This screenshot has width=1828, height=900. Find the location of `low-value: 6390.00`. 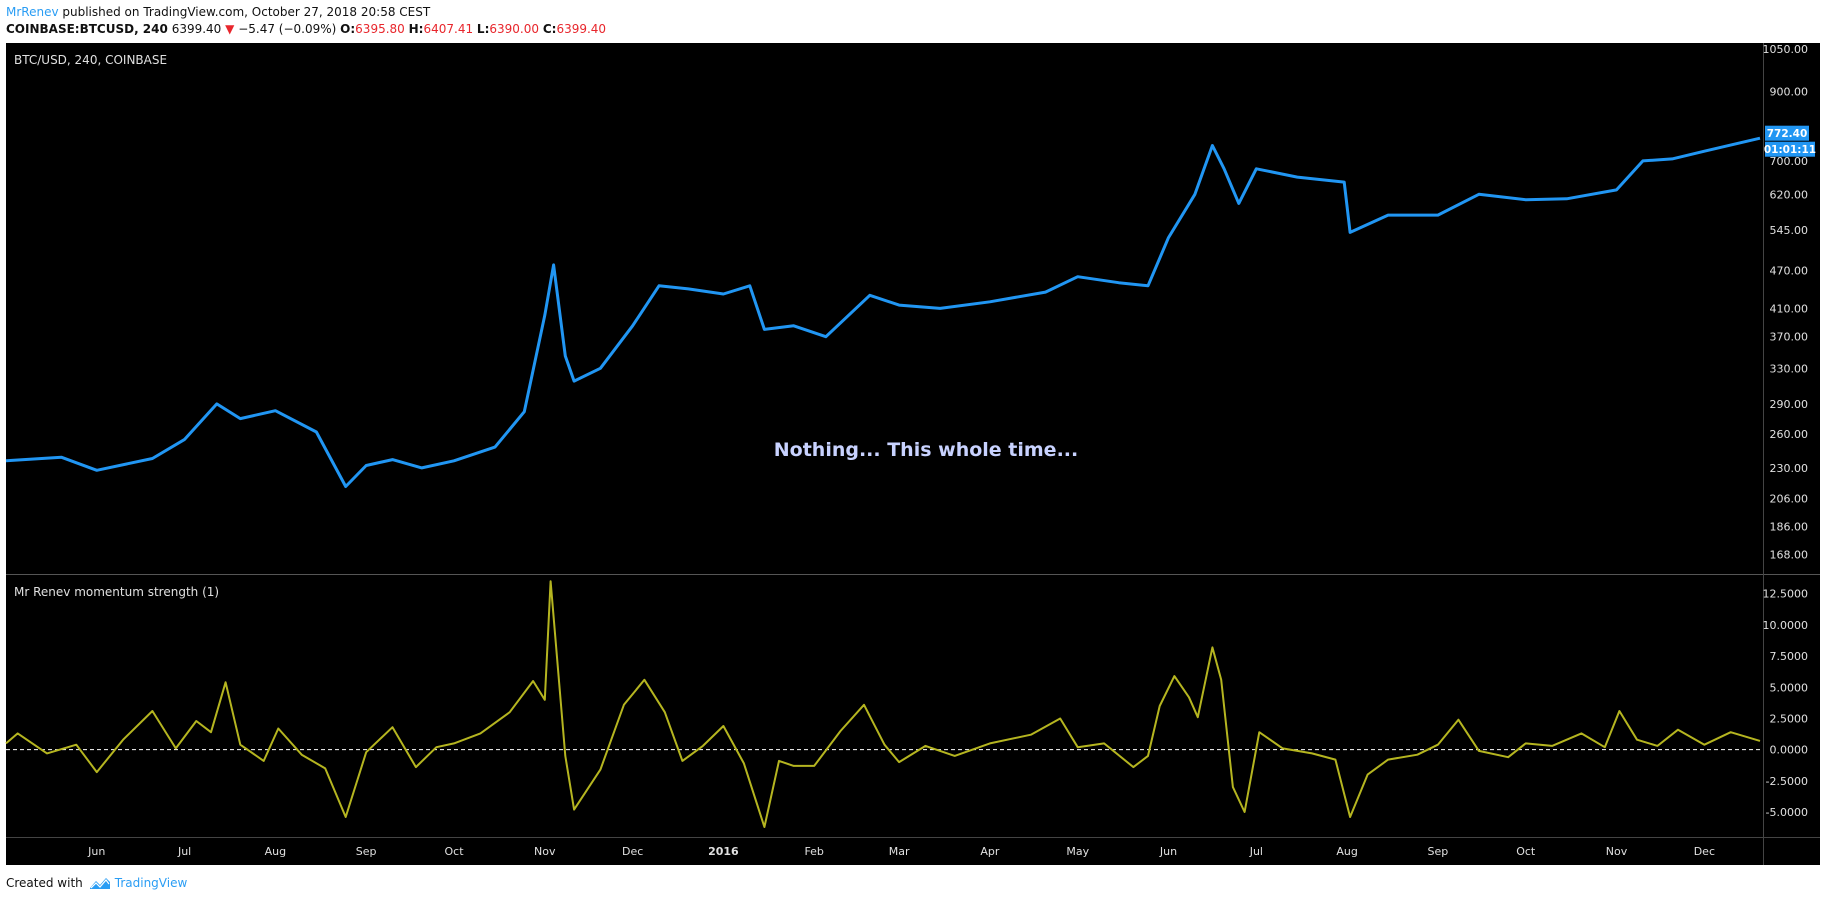

low-value: 6390.00 is located at coordinates (514, 29).